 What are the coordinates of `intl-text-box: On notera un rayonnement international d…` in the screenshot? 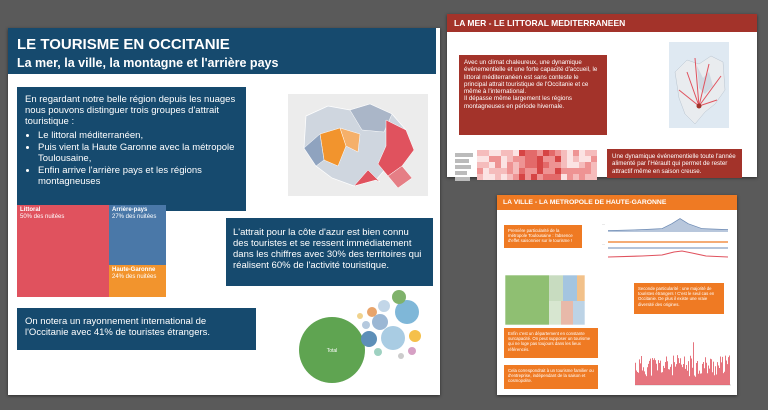 It's located at (136, 329).